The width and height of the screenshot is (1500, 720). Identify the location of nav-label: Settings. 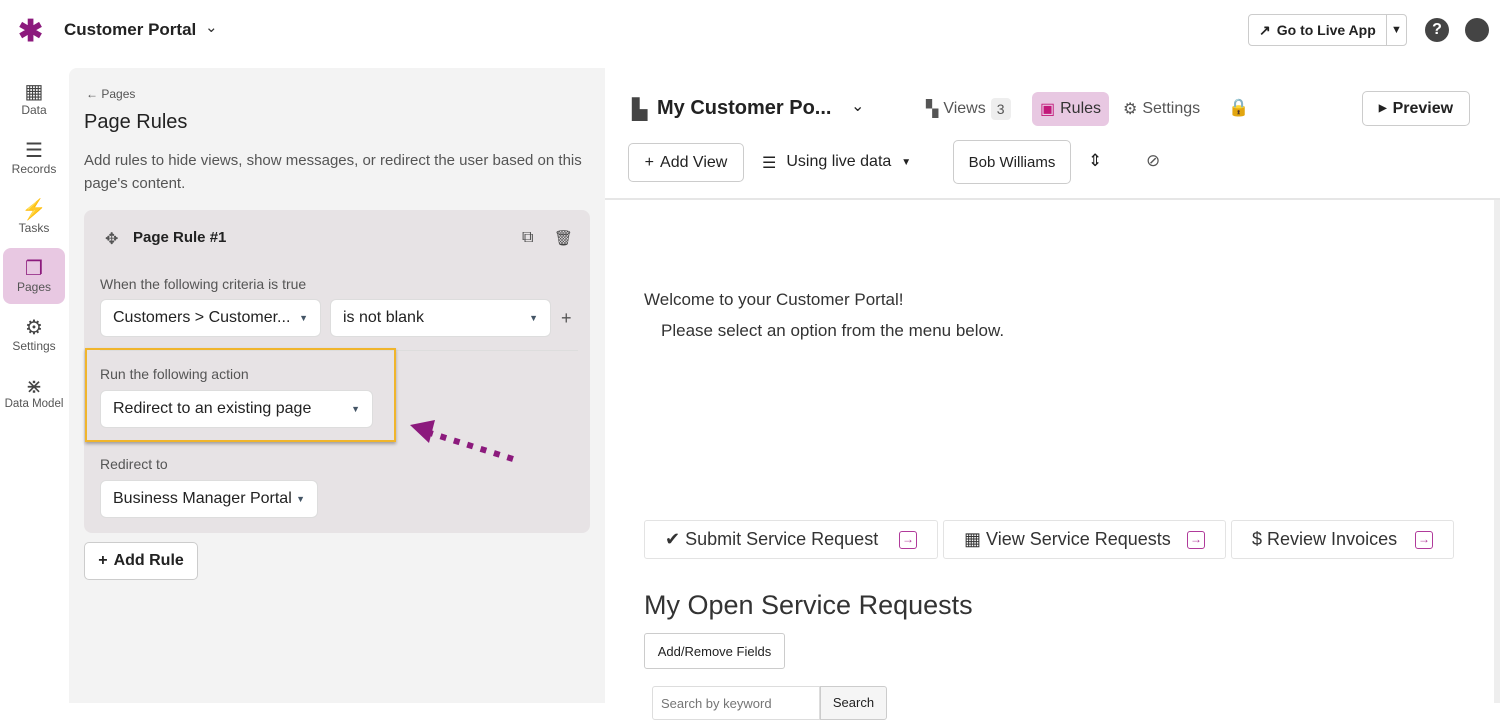
(34, 346).